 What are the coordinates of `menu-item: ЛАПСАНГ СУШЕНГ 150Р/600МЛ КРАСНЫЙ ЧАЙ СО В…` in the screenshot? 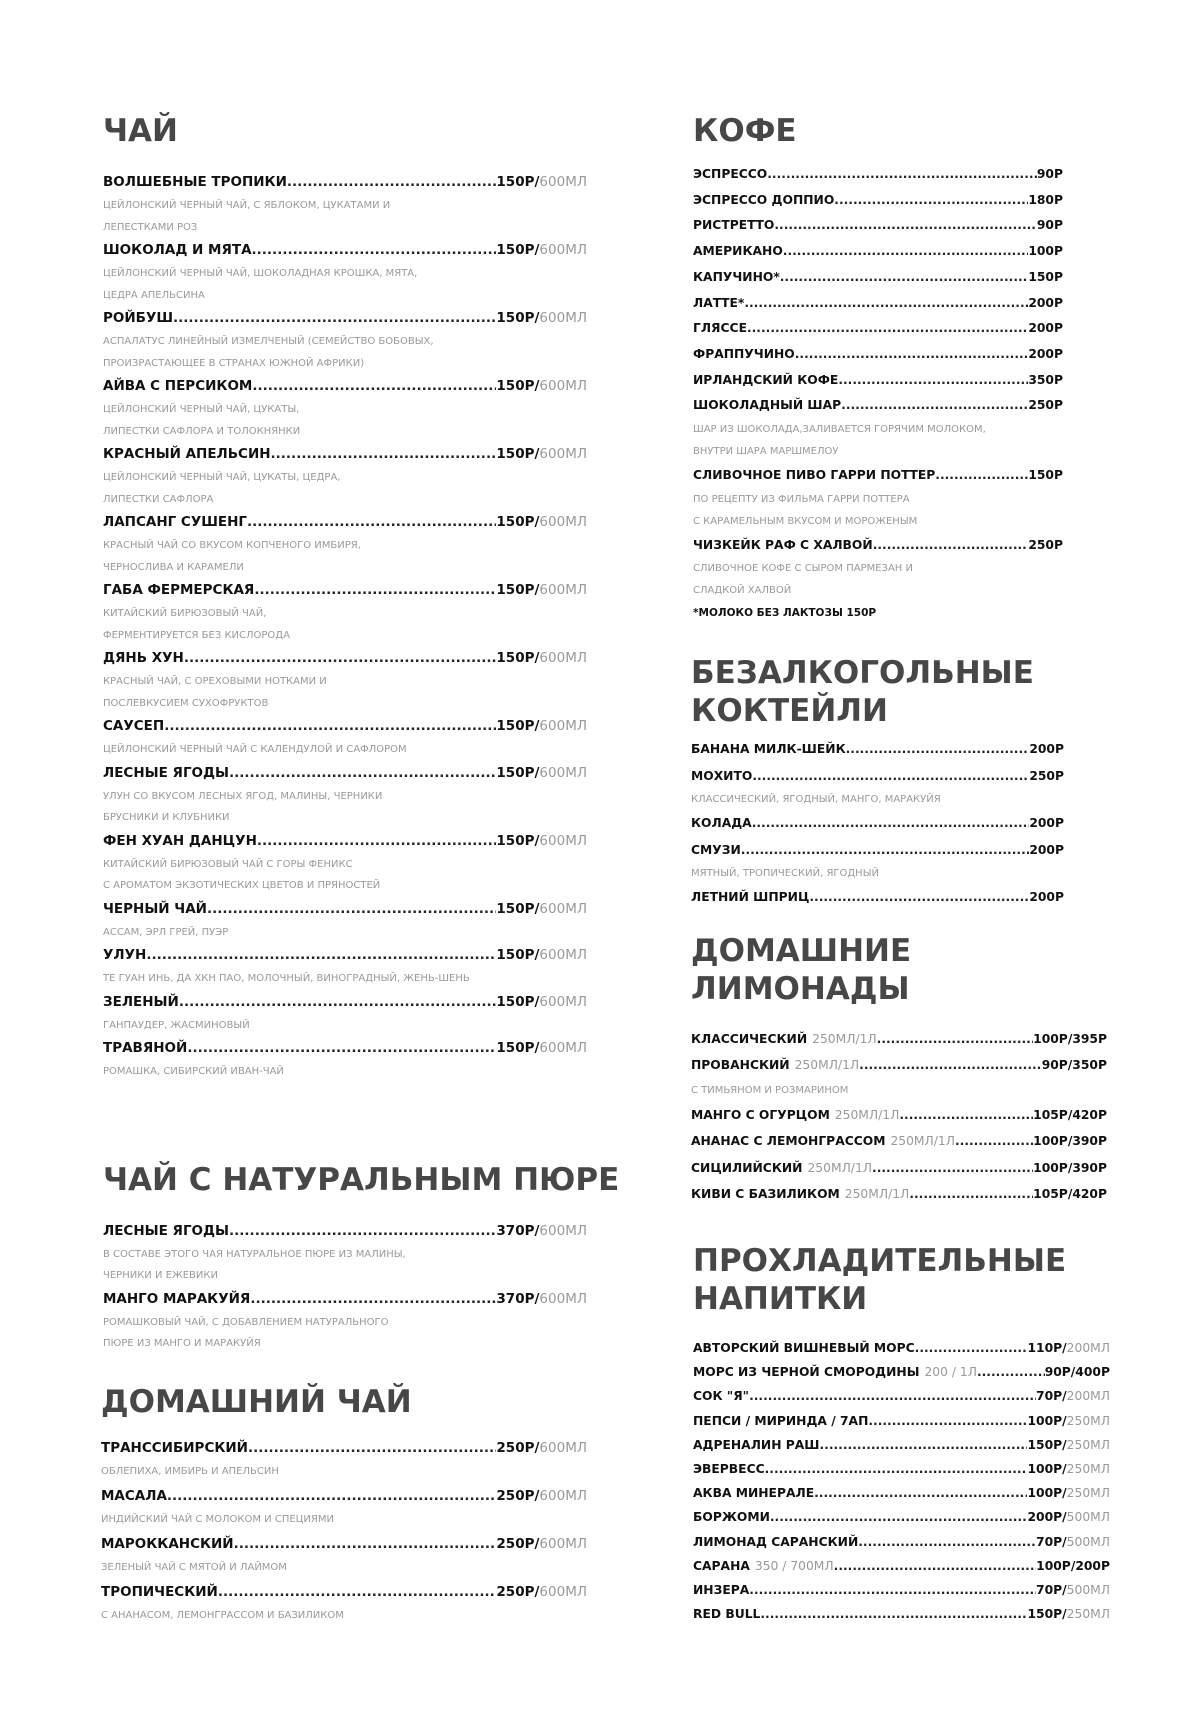 It's located at (345, 544).